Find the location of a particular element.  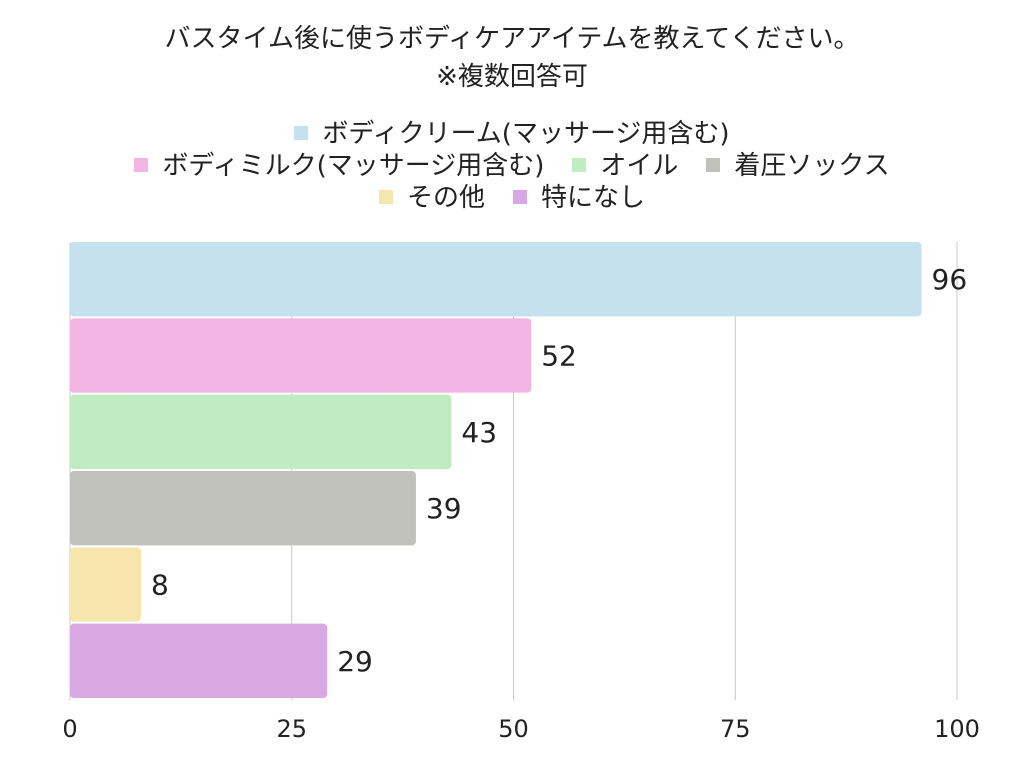

x-tick-label: 100 is located at coordinates (957, 729).